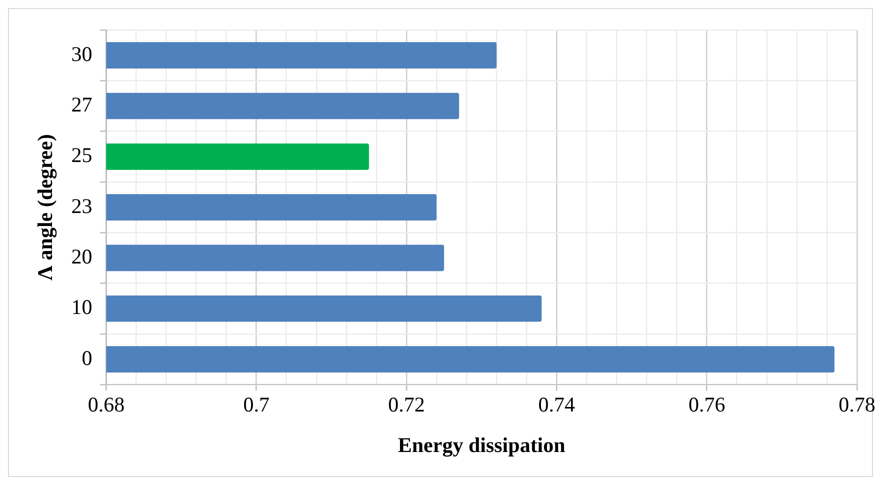  What do you see at coordinates (557, 404) in the screenshot?
I see `x-tick-label: 0.74` at bounding box center [557, 404].